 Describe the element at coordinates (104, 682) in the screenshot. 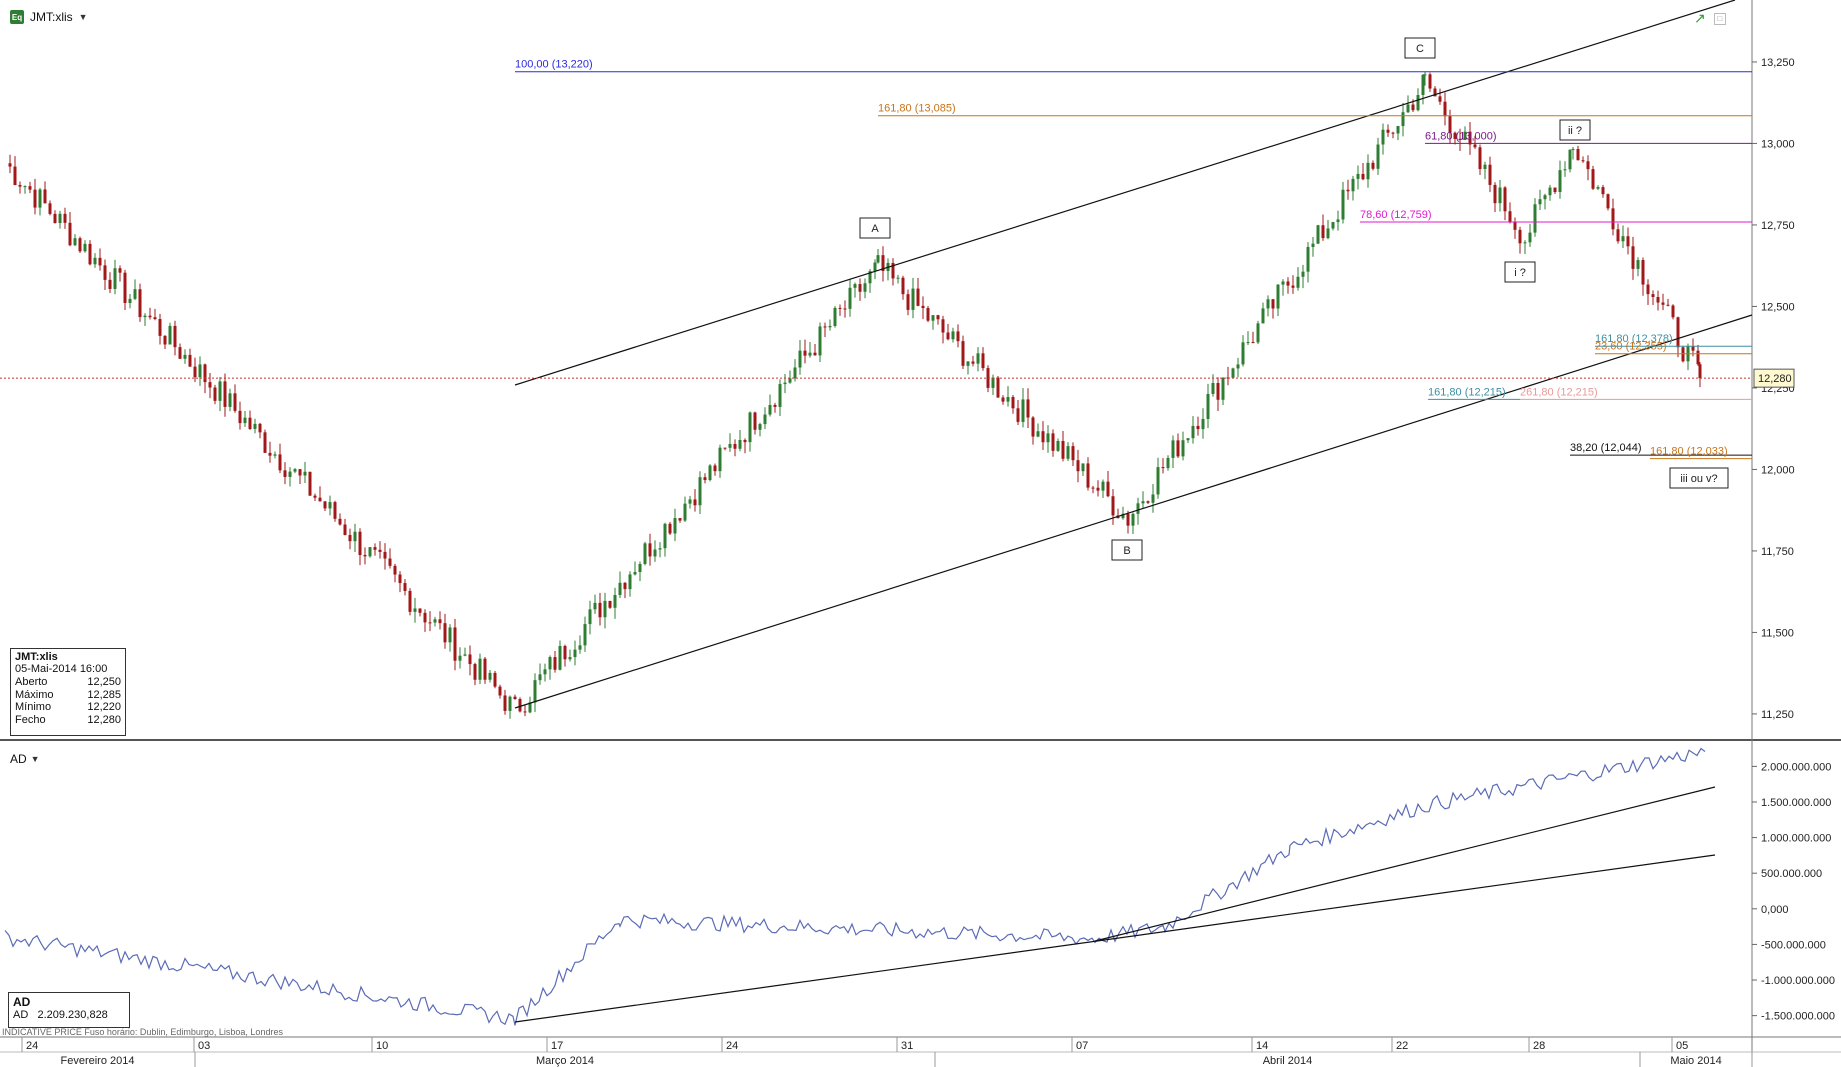

I see `ohlc-value: 12,250` at that location.